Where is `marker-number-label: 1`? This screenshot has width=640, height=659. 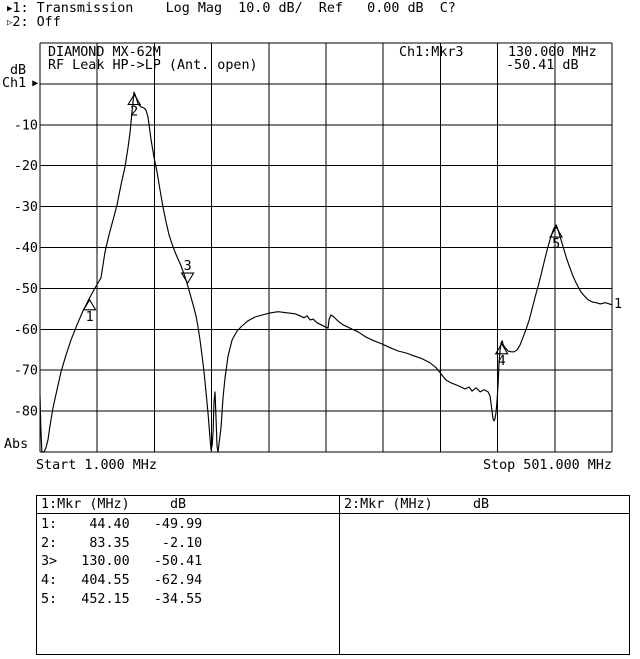
marker-number-label: 1 is located at coordinates (90, 317).